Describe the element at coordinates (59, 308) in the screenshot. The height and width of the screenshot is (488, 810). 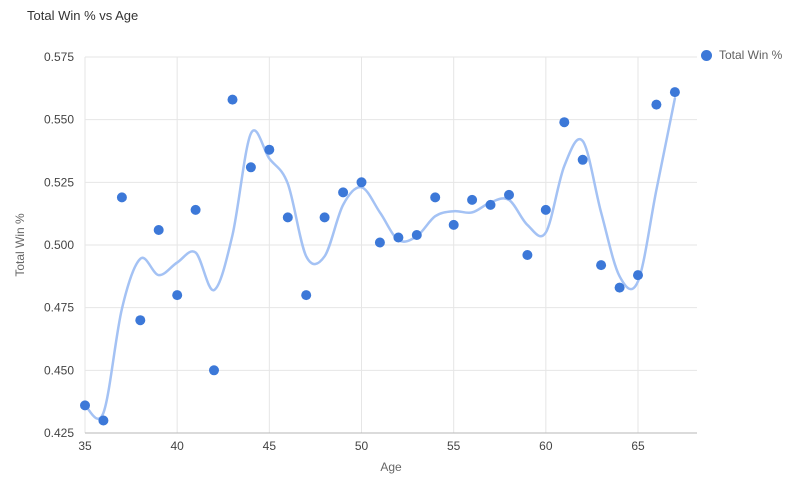
I see `y-tick-label: 0.475` at that location.